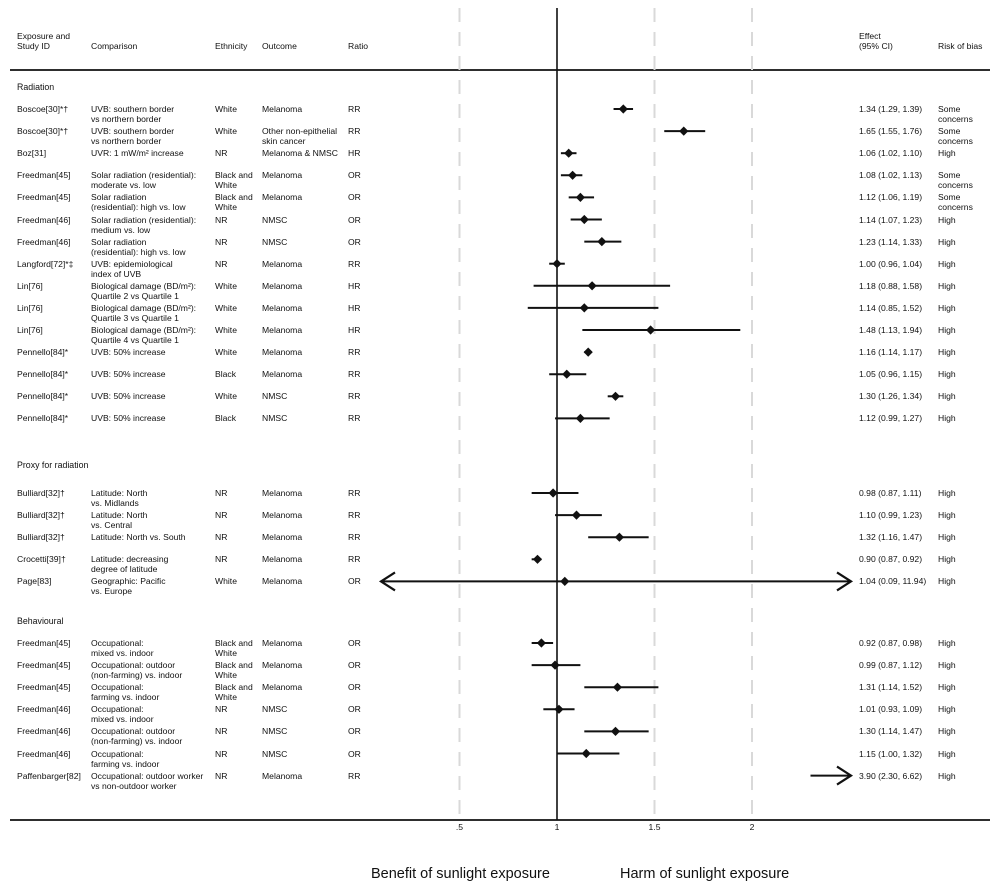 The height and width of the screenshot is (894, 1000). Describe the element at coordinates (891, 374) in the screenshot. I see `effect-ci: 1.05 (0.96, 1.15)` at that location.